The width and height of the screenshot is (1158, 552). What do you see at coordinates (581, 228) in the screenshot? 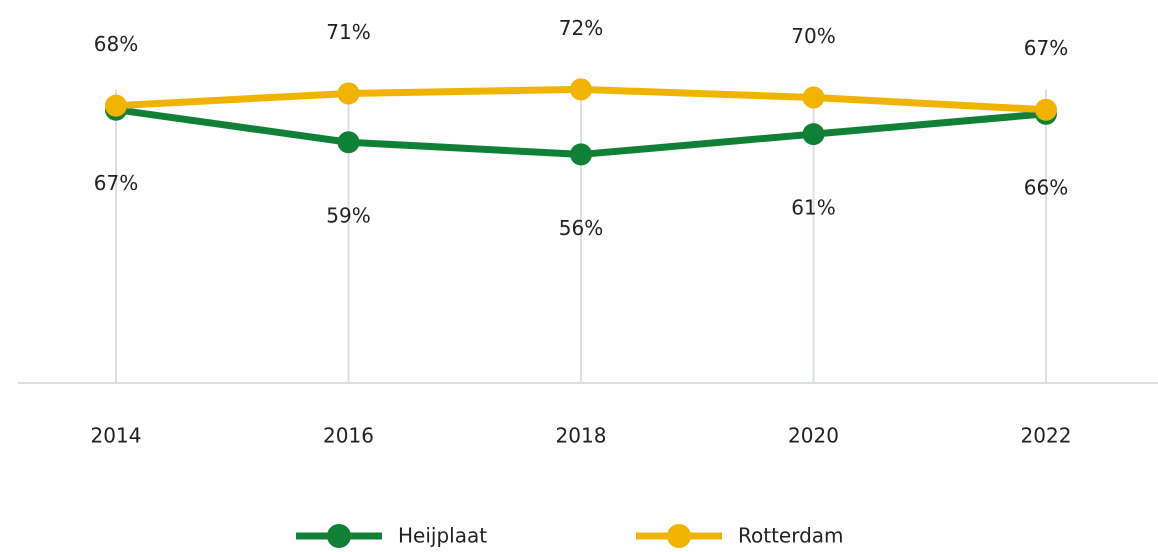
I see `data-label: 56%` at bounding box center [581, 228].